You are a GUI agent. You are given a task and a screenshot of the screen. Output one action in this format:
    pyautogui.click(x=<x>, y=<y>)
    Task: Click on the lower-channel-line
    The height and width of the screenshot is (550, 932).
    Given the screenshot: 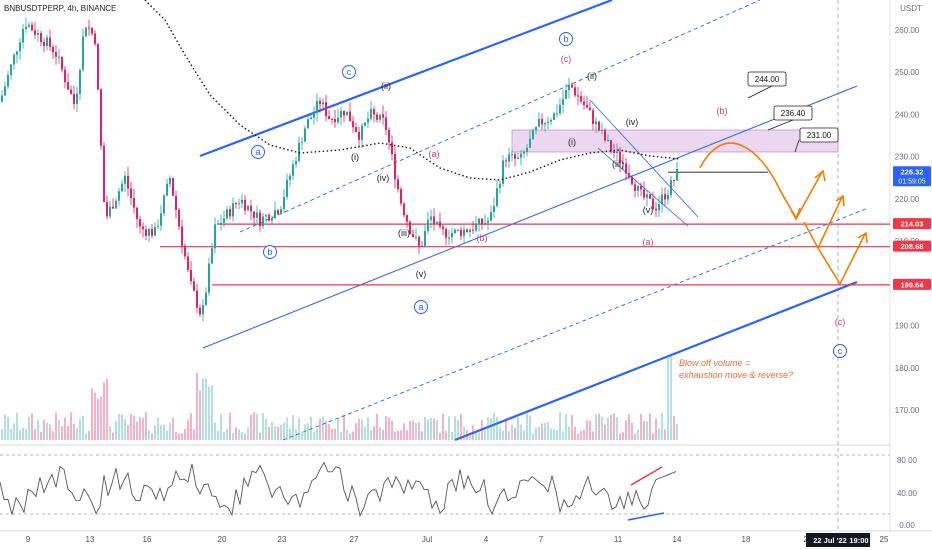 What is the action you would take?
    pyautogui.click(x=656, y=361)
    